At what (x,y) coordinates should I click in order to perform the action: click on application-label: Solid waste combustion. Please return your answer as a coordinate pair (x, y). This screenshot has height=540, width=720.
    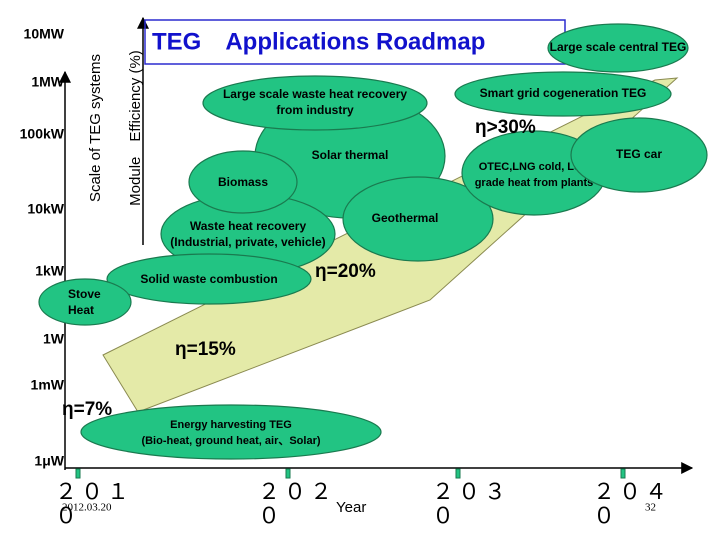
    Looking at the image, I should click on (208, 279).